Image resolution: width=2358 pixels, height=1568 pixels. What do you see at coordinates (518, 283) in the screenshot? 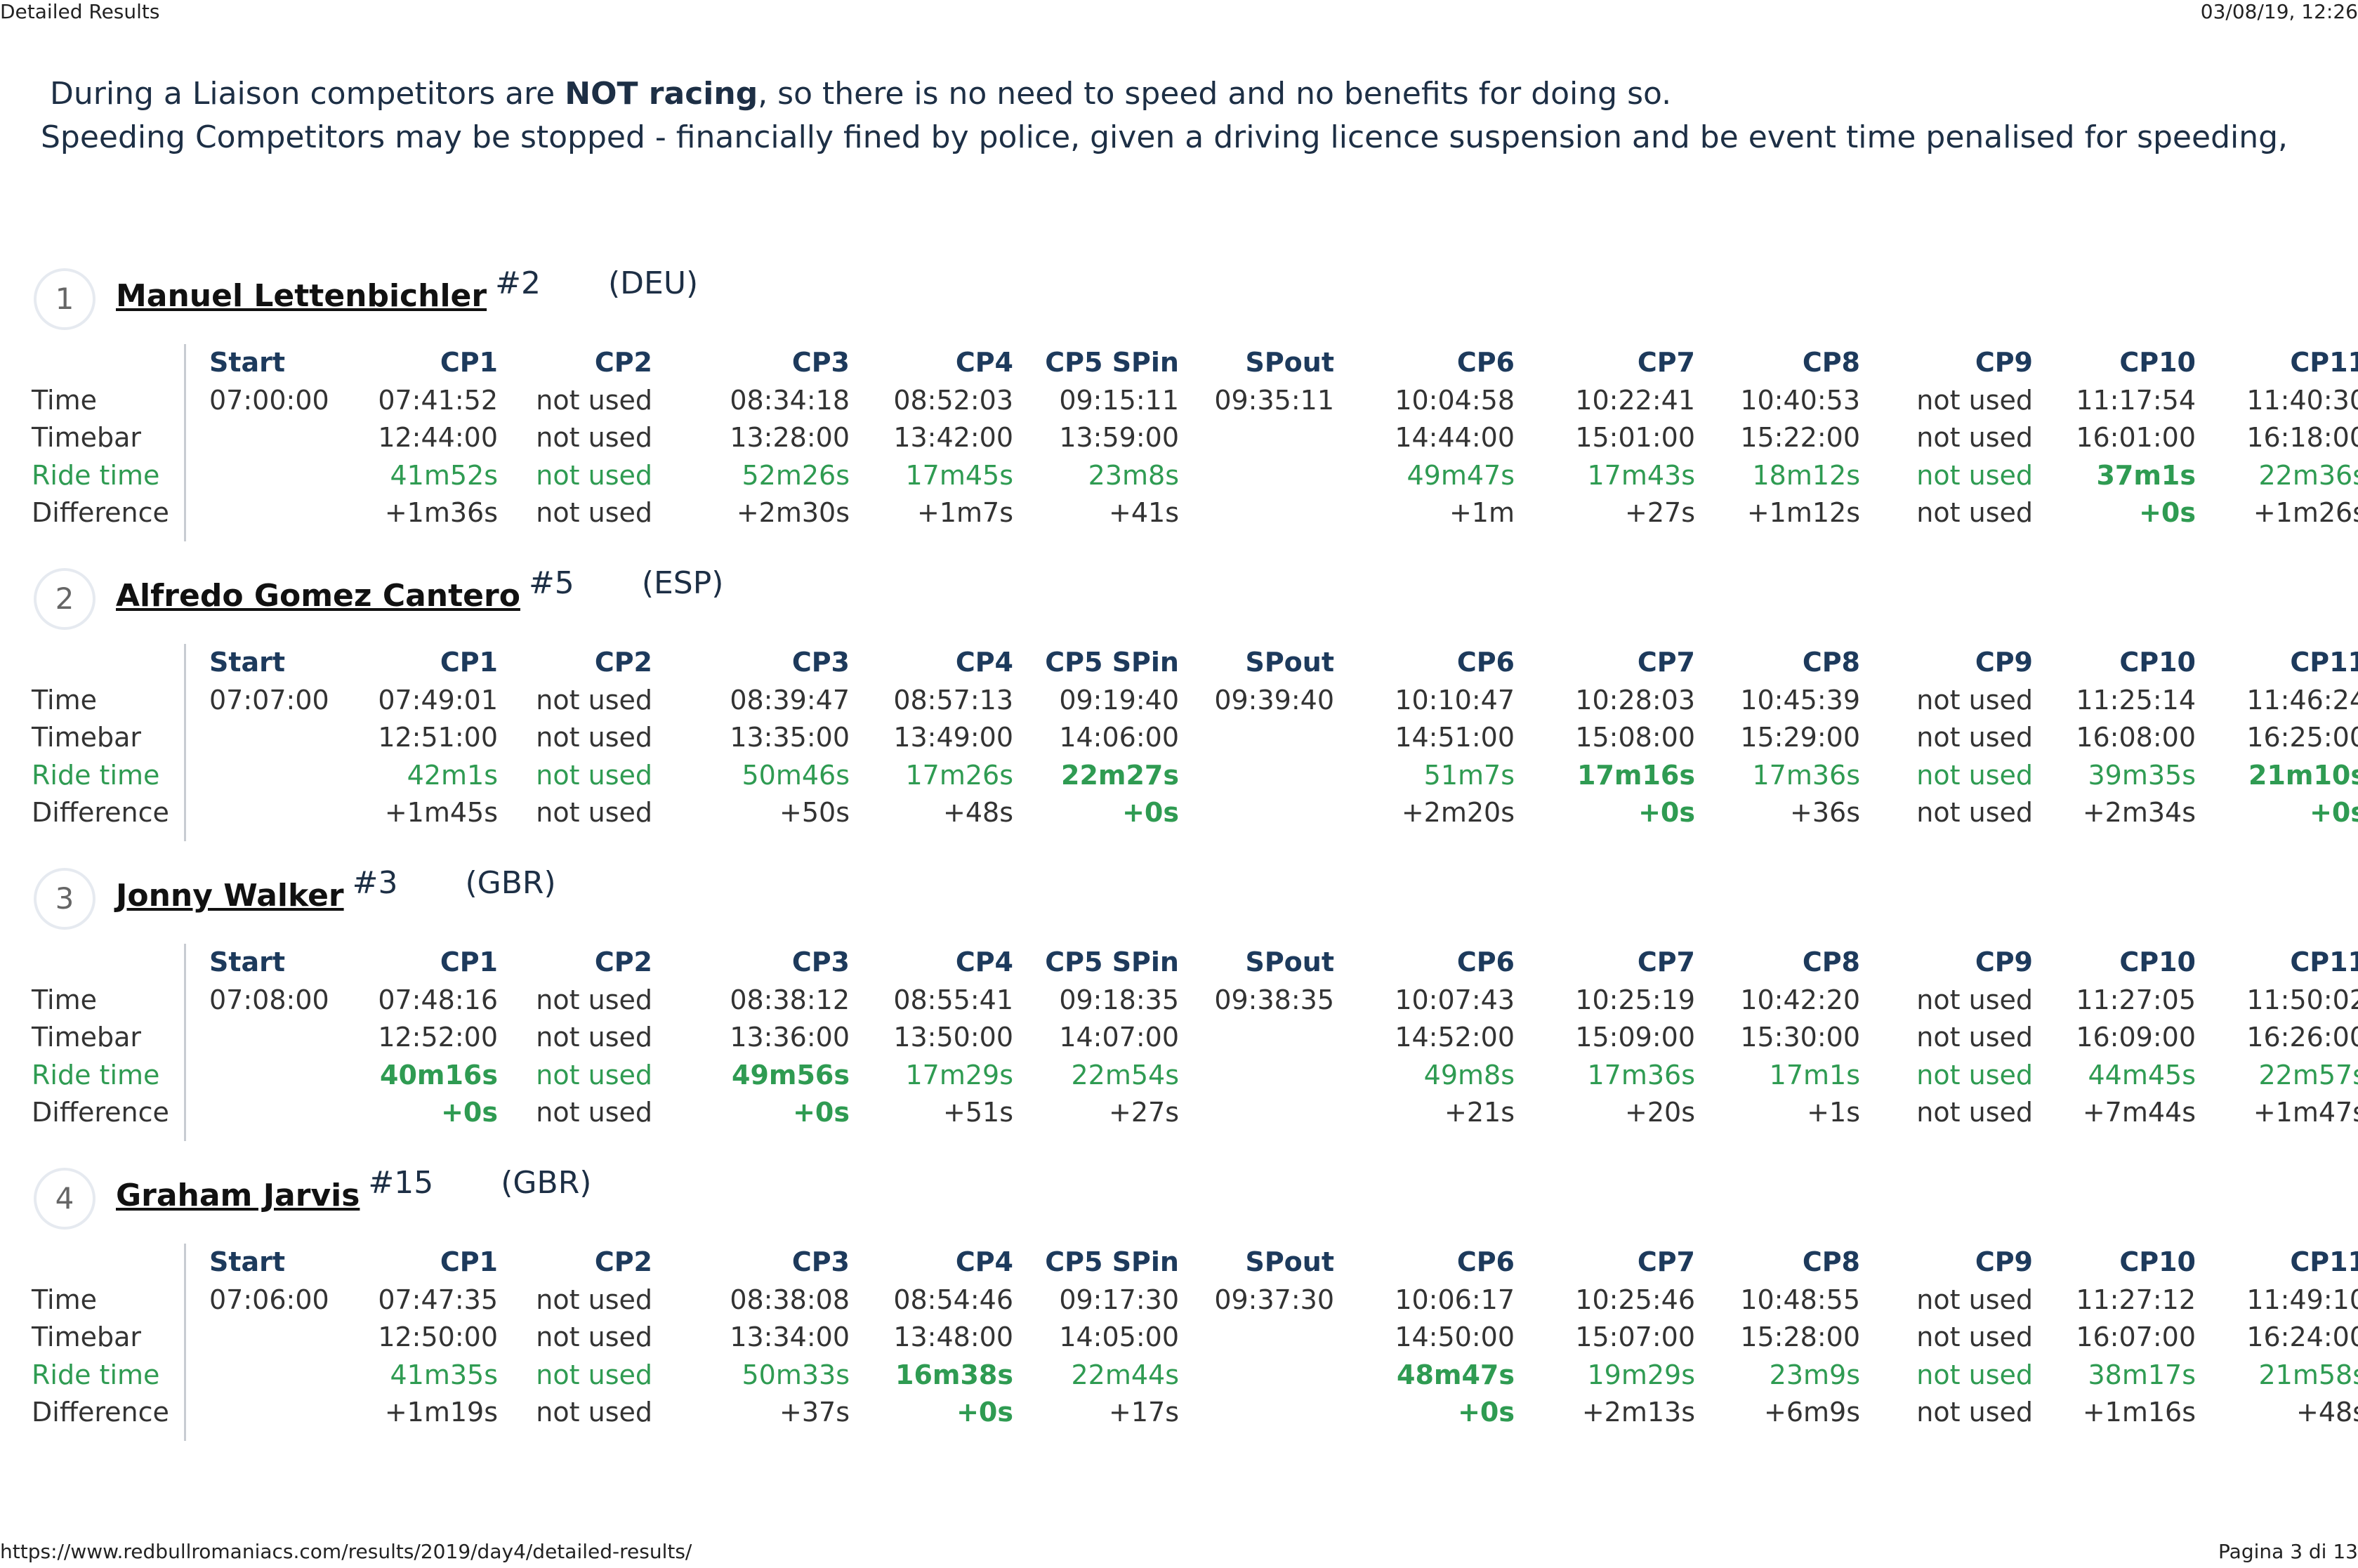
I see `rider-number: #2` at bounding box center [518, 283].